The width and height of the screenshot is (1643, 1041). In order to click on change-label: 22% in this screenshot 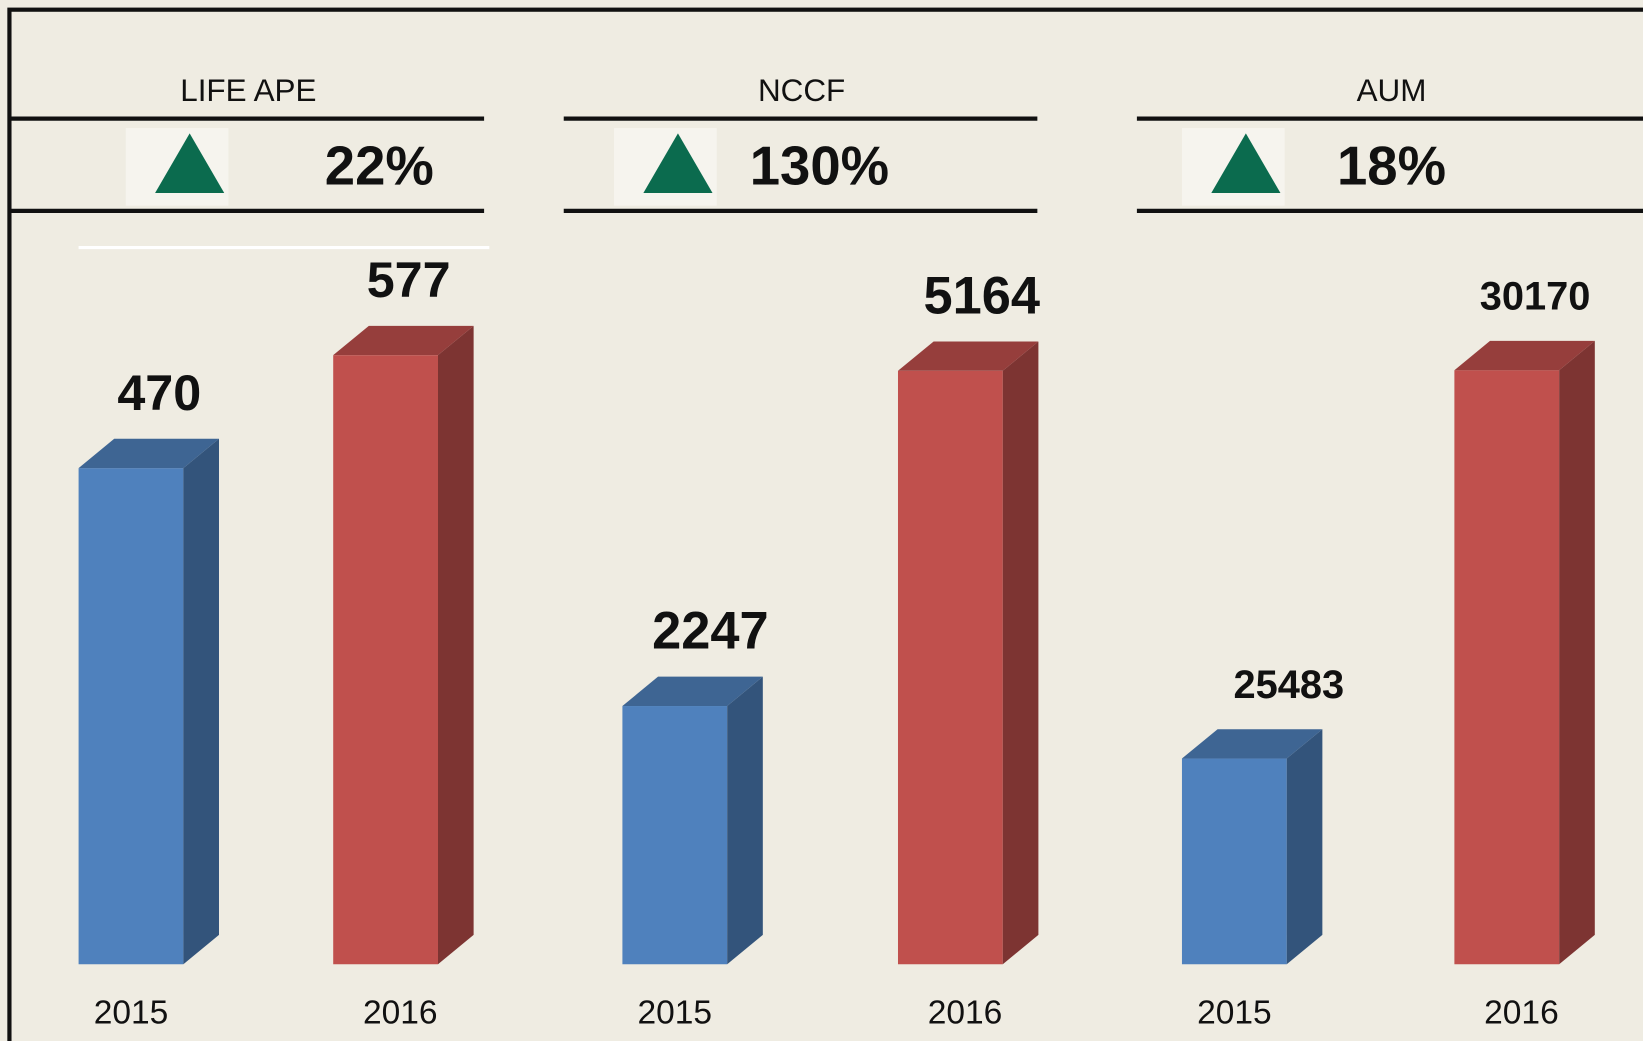, I will do `click(379, 165)`.